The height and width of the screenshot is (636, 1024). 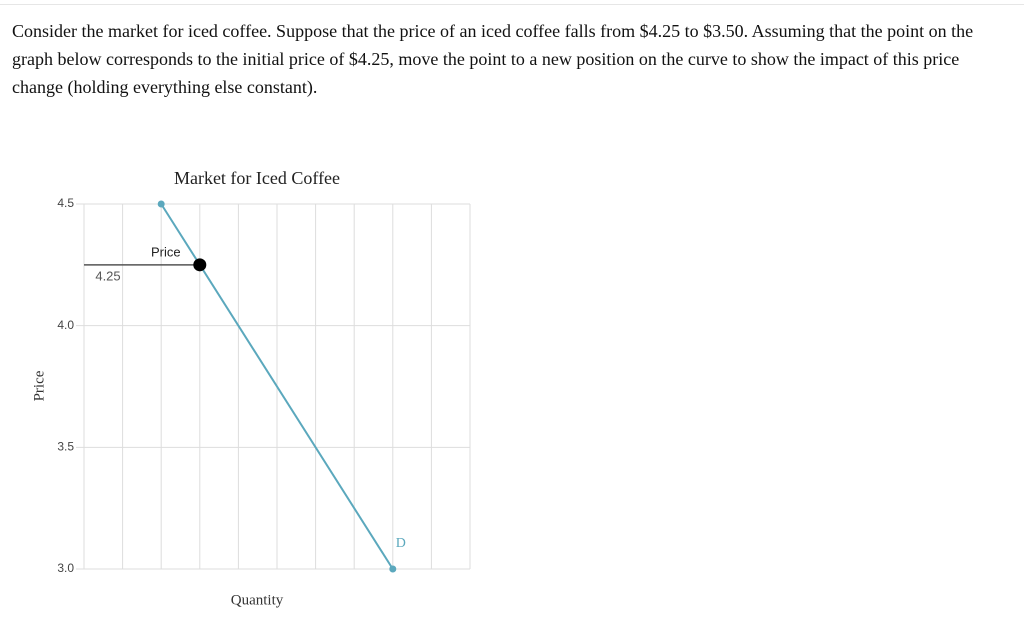 What do you see at coordinates (512, 2) in the screenshot?
I see `top-border` at bounding box center [512, 2].